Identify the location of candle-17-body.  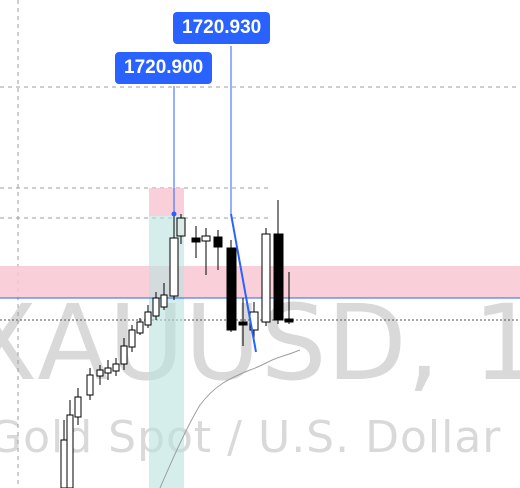
(206, 238).